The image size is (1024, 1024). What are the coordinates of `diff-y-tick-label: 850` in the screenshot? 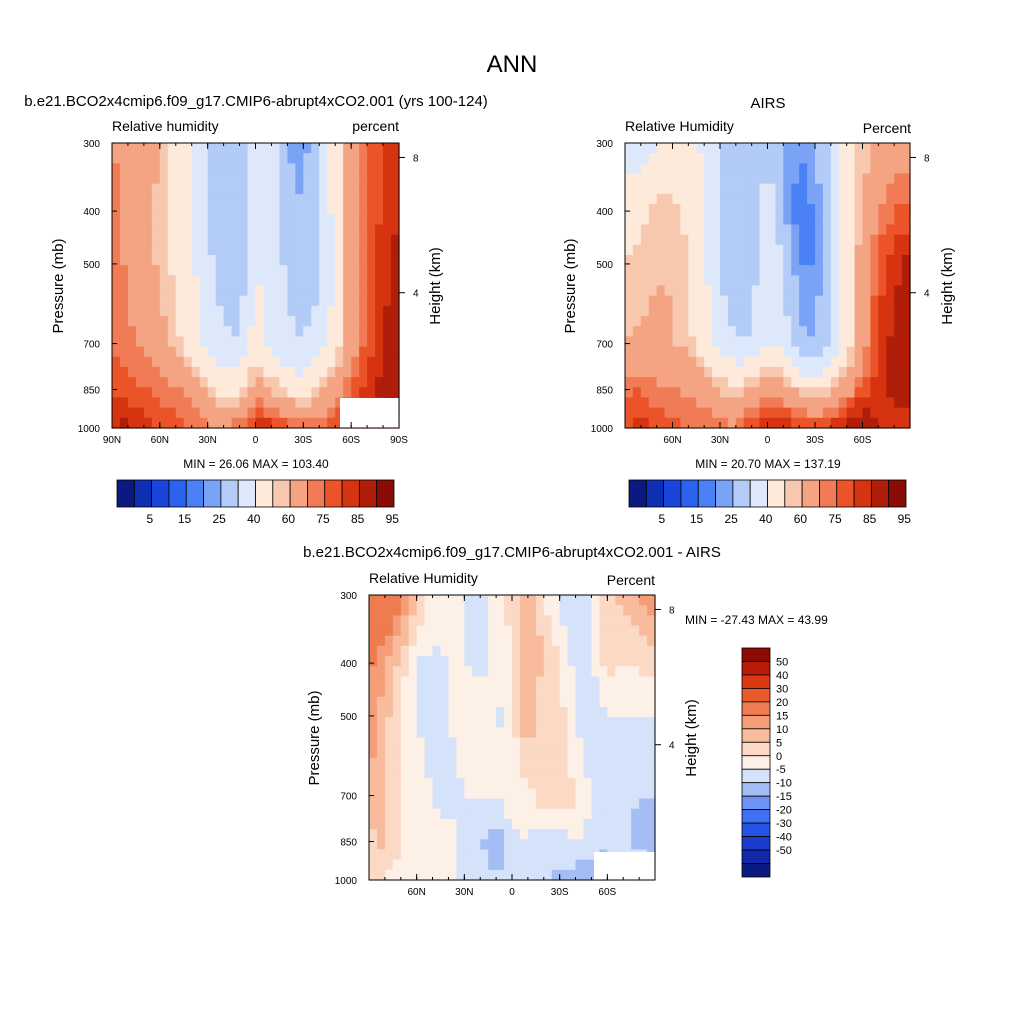 It's located at (348, 843).